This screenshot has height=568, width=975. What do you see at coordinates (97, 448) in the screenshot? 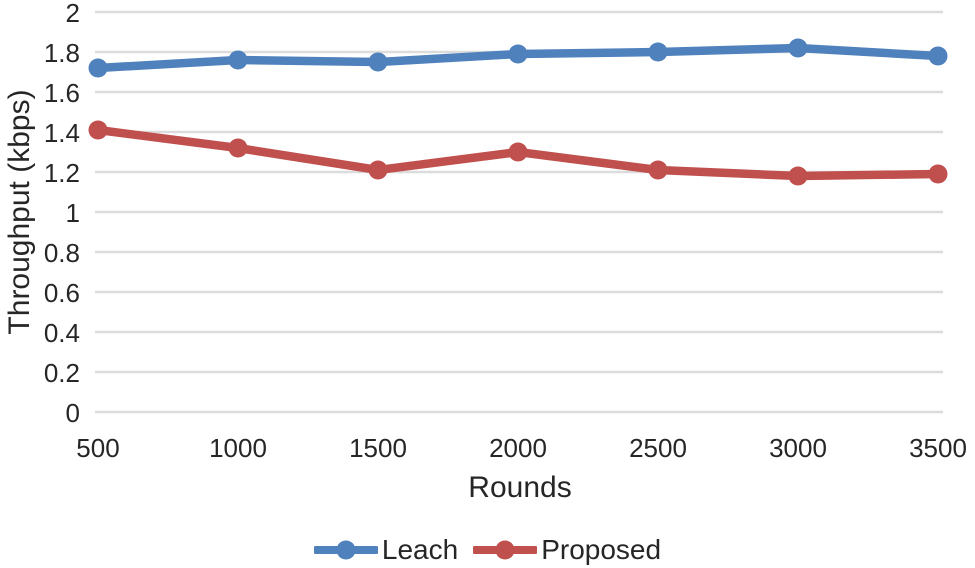
I see `x-tick-label: 500` at bounding box center [97, 448].